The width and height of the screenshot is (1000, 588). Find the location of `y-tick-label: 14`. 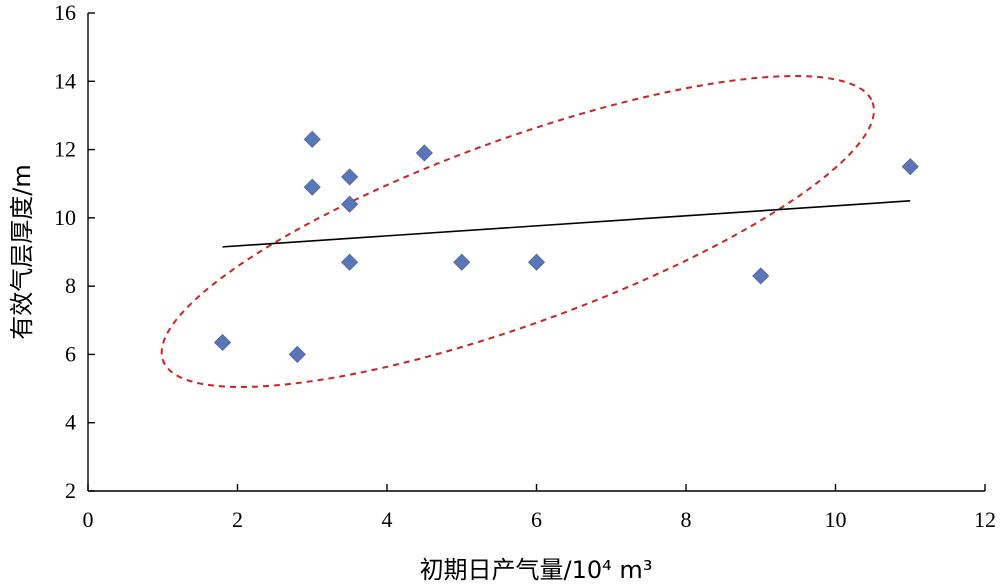

y-tick-label: 14 is located at coordinates (65, 80).